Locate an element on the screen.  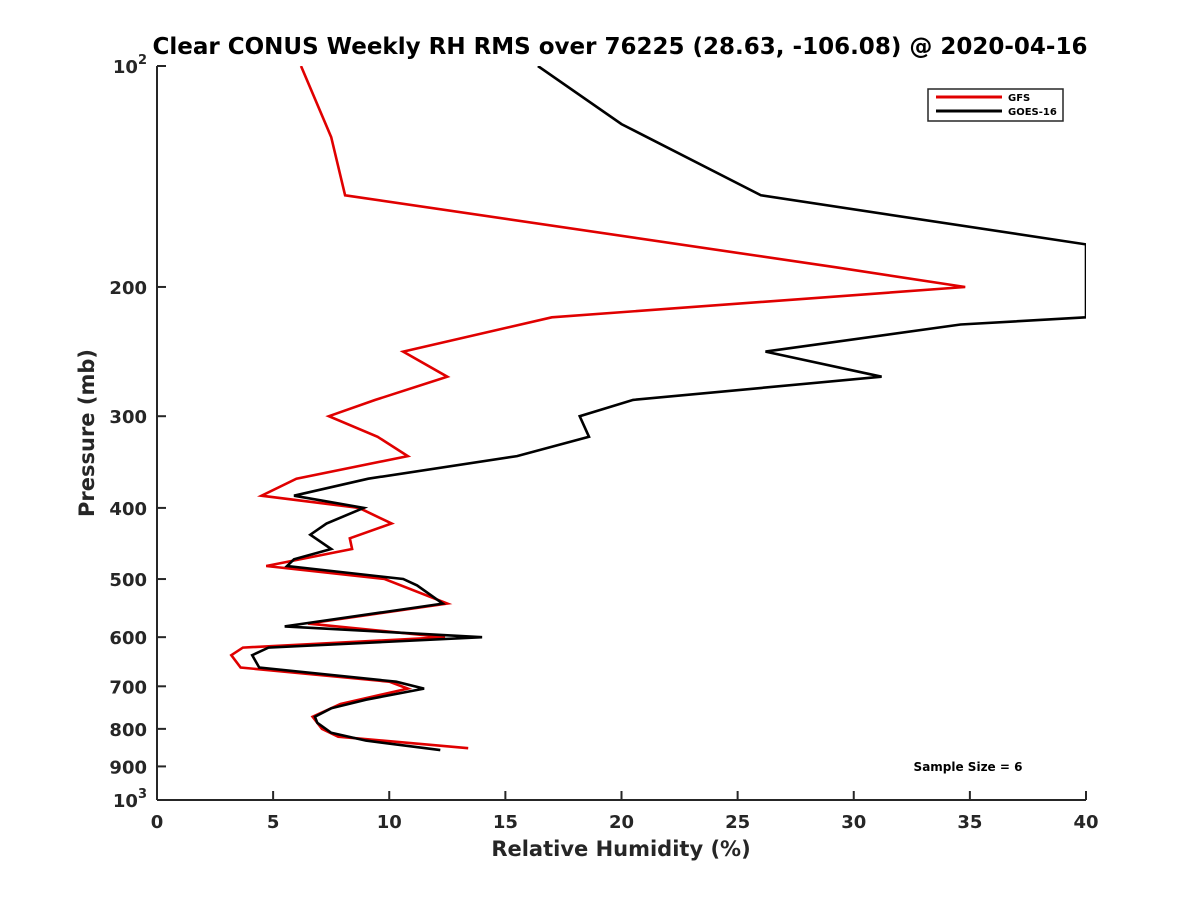
y-tick-label: 10² is located at coordinates (130, 65).